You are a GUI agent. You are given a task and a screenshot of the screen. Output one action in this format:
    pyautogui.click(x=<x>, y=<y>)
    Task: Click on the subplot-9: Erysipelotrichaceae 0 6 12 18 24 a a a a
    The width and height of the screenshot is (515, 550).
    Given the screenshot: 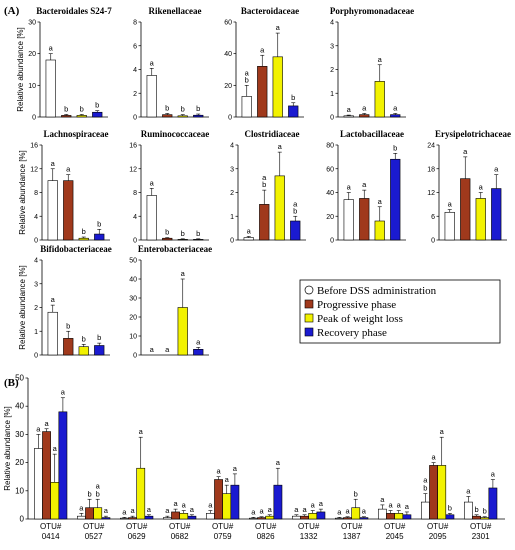 What is the action you would take?
    pyautogui.click(x=469, y=187)
    